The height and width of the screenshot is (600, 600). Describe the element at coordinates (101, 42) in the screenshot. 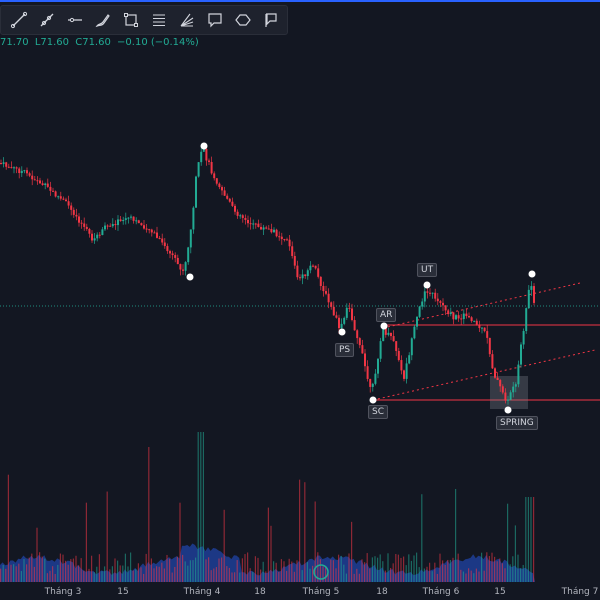

I see `ohlc-legend: 71.70 L71.60 C71.60 −0.10 (−0.14%)` at that location.